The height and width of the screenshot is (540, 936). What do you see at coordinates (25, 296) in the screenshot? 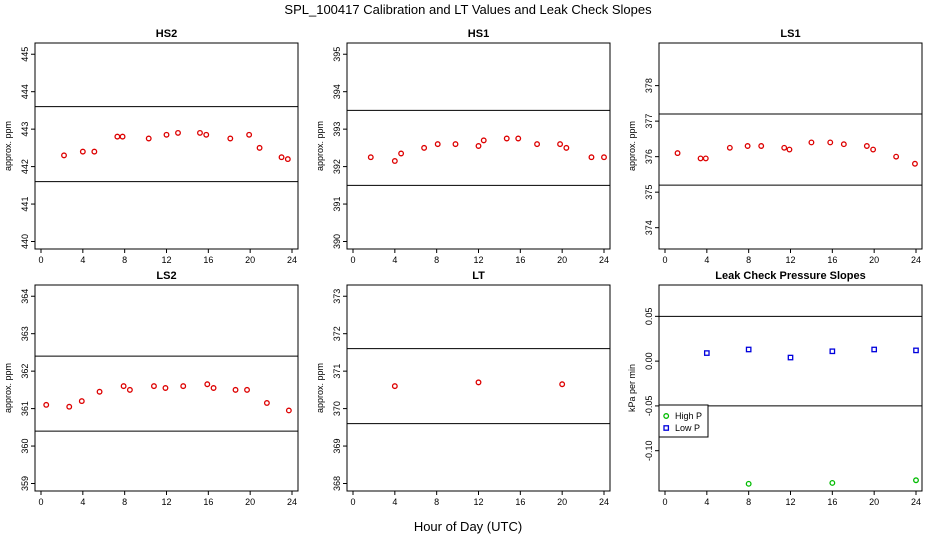
I see `y-tick-label: 364` at bounding box center [25, 296].